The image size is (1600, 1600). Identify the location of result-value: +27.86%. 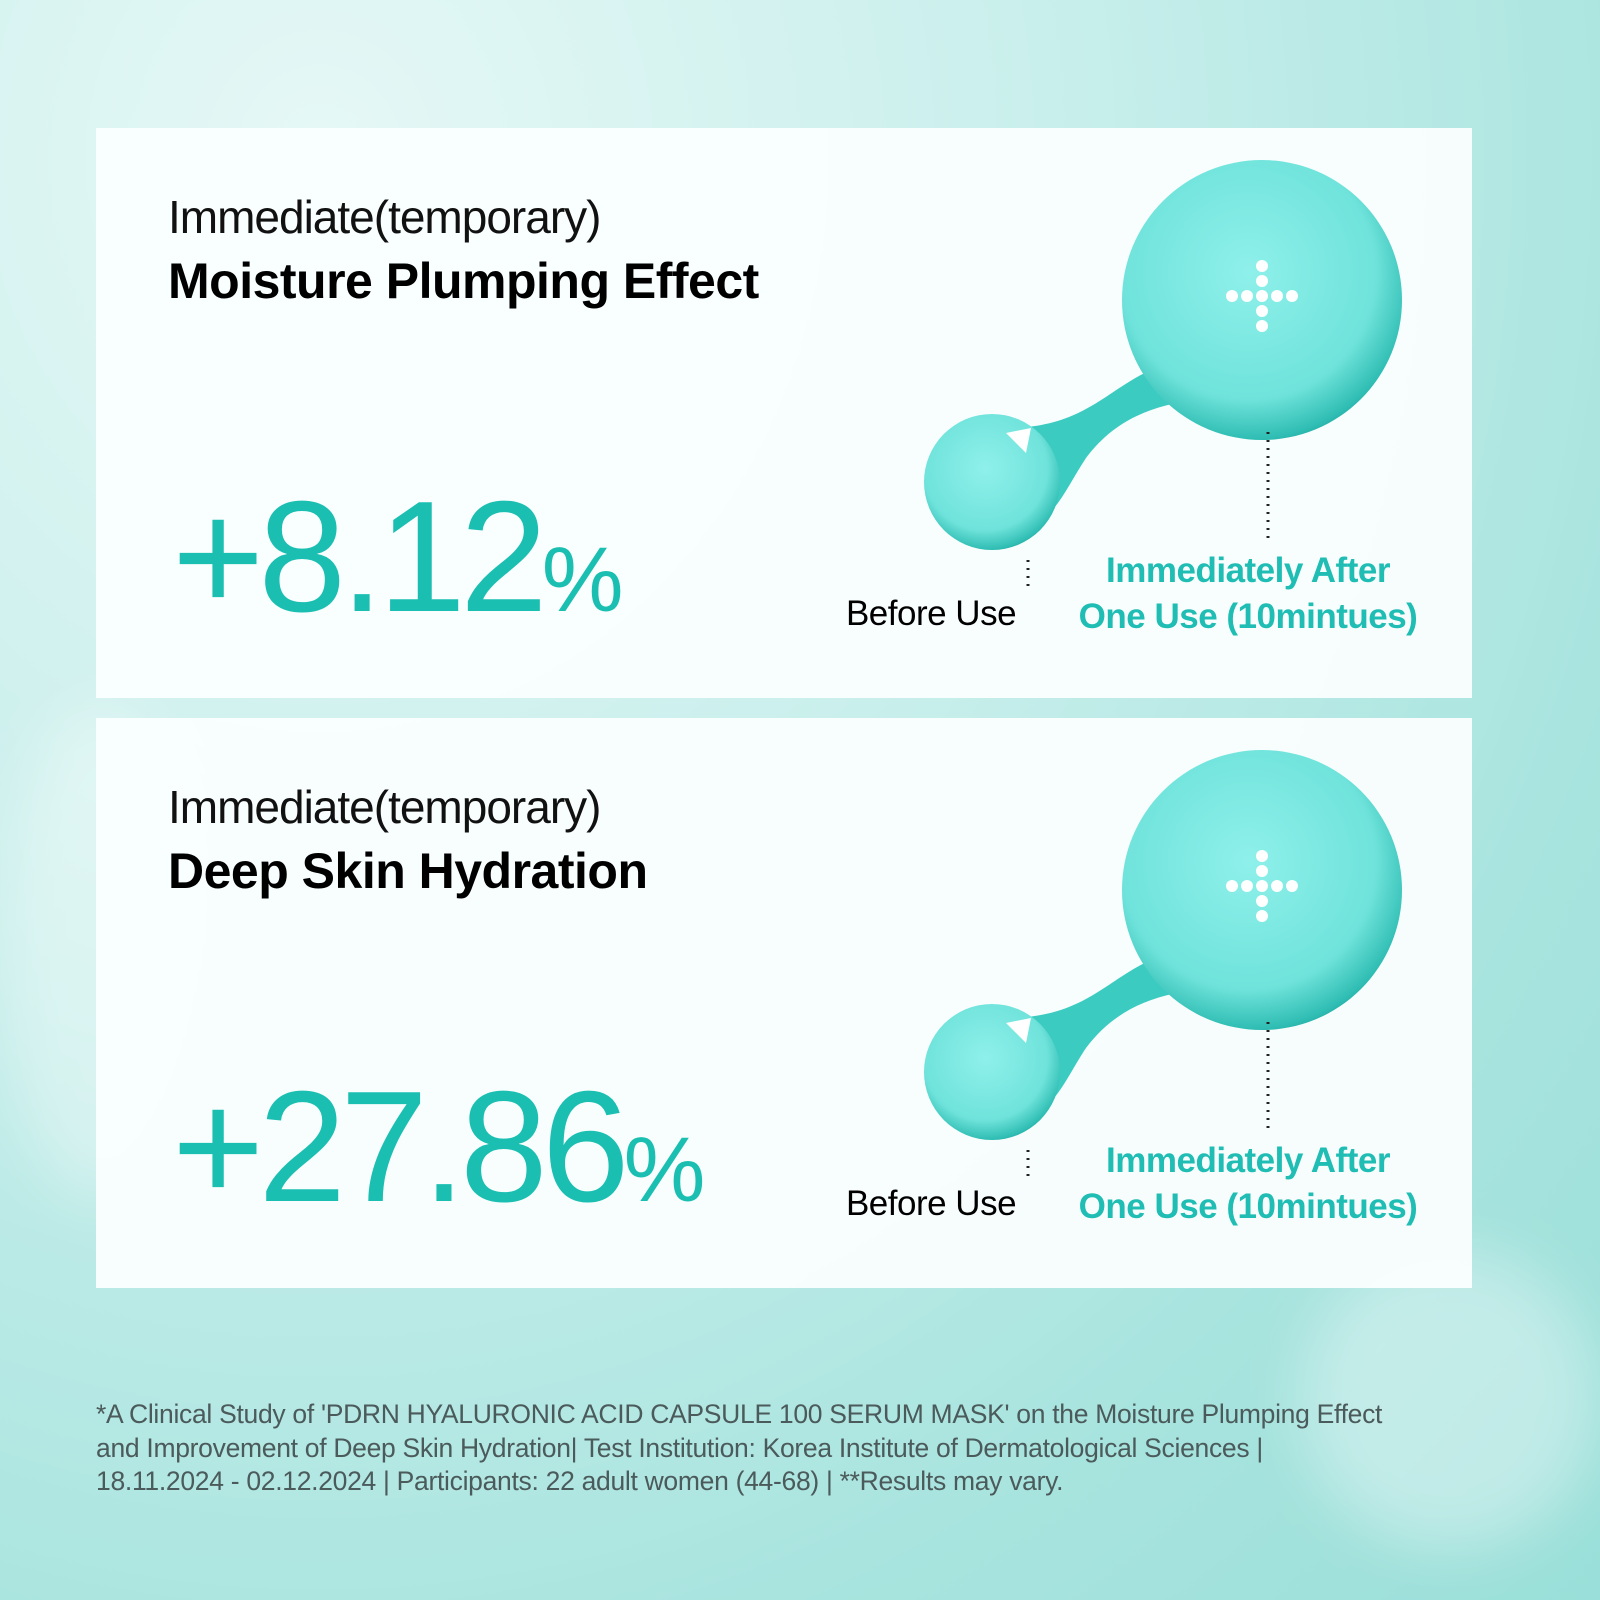
(438, 1147).